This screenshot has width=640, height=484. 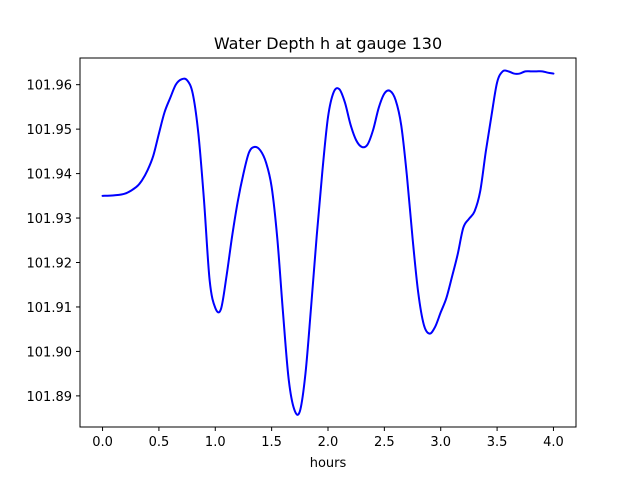 What do you see at coordinates (328, 43) in the screenshot?
I see `chart-title: Water Depth h at gauge 130` at bounding box center [328, 43].